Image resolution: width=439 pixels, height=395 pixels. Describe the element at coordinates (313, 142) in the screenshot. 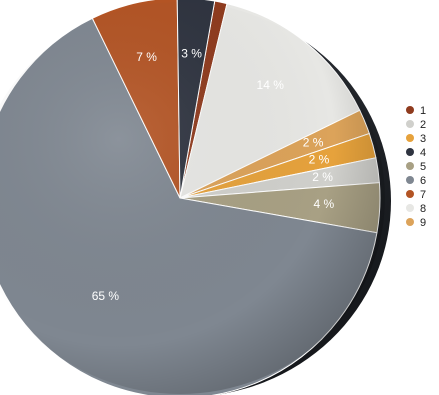

I see `slice-label-9: 2 %` at that location.